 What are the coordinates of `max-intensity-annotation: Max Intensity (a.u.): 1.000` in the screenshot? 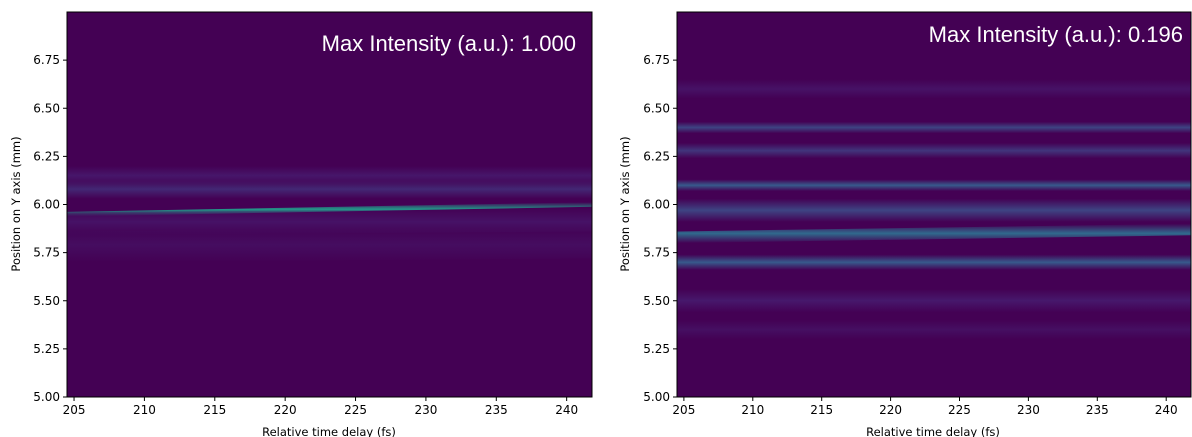 It's located at (449, 43).